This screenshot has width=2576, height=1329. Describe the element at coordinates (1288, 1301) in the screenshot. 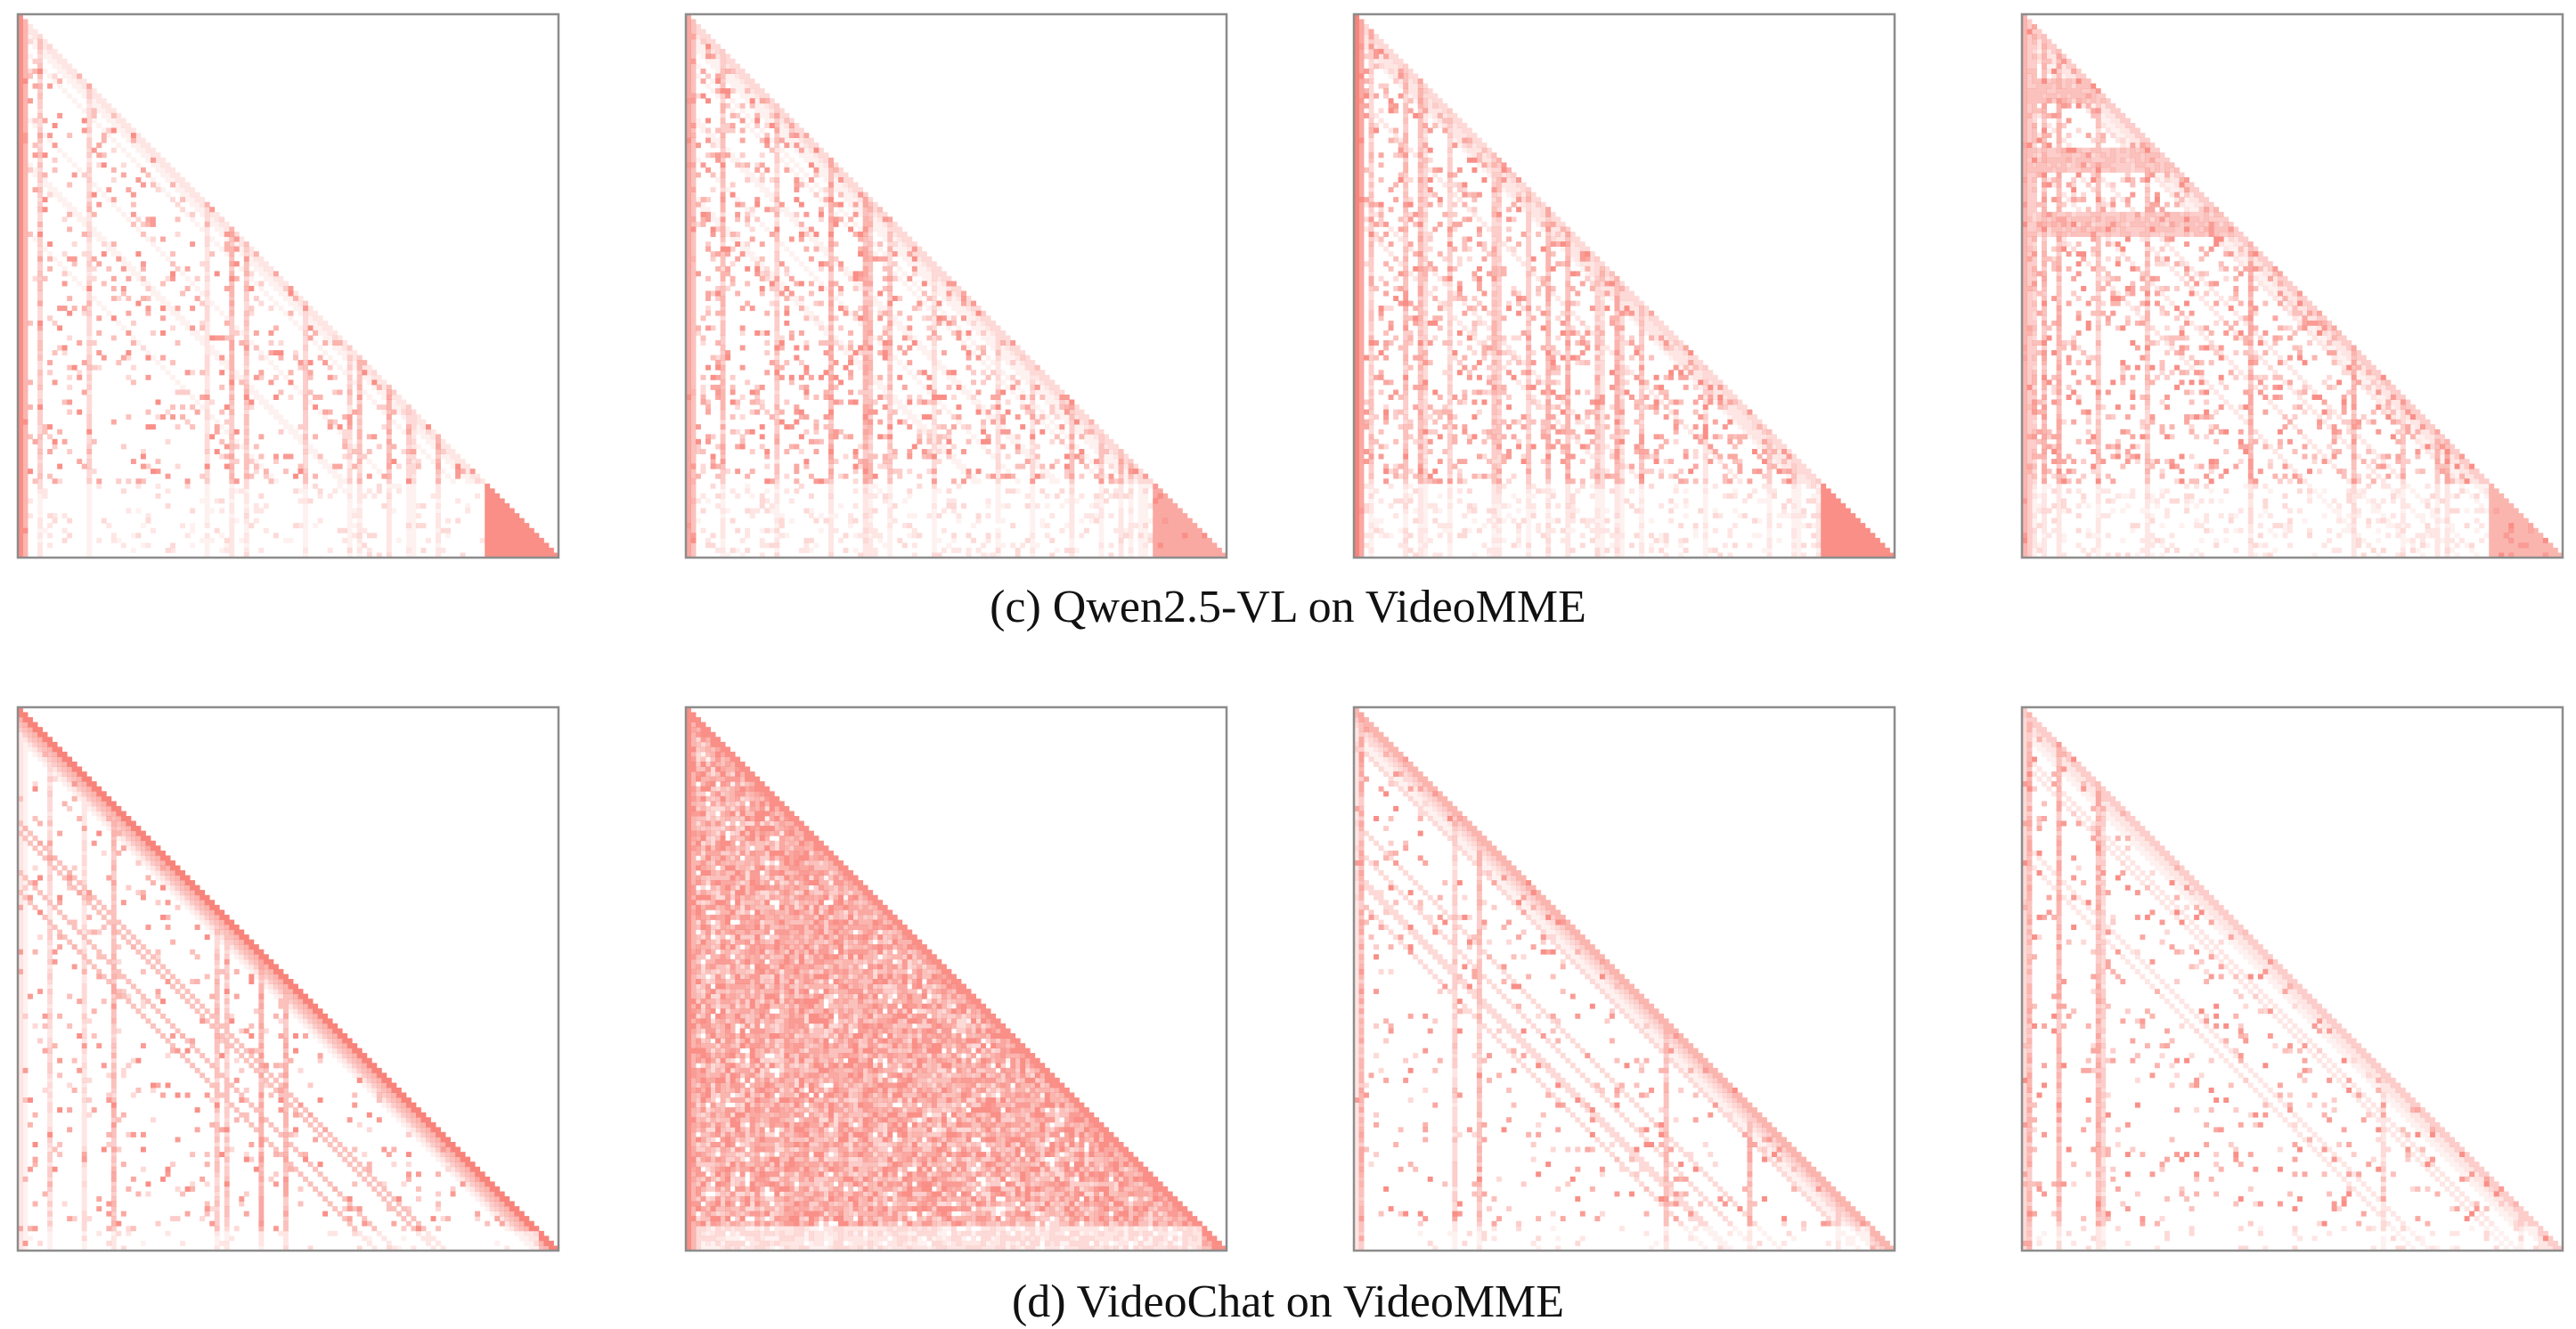

I see `caption-videochat-videomme: (d) VideoChat on VideoMME` at that location.